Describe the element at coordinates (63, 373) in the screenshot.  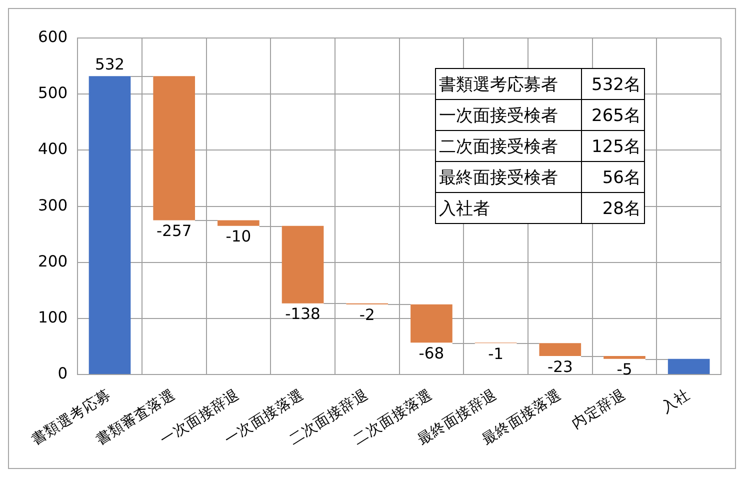
I see `y-tick-label: 0` at that location.